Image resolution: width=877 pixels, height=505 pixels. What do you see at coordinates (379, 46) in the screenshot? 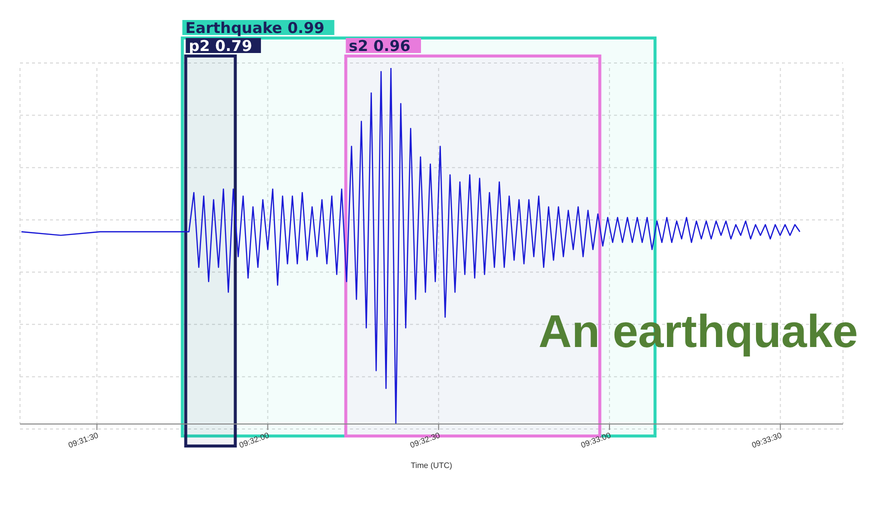
I see `band-label: s2 0.96` at bounding box center [379, 46].